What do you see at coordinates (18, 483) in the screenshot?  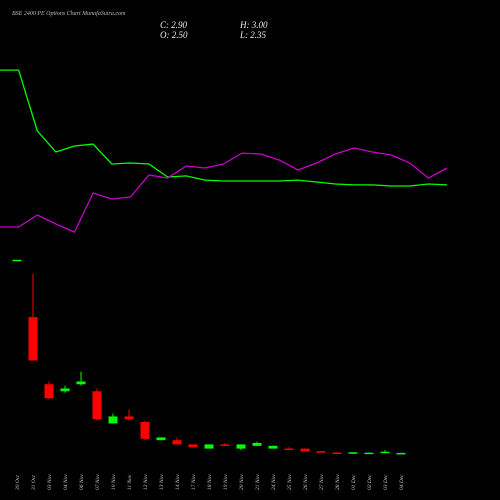 I see `x-tick-label: 30 Oct` at bounding box center [18, 483].